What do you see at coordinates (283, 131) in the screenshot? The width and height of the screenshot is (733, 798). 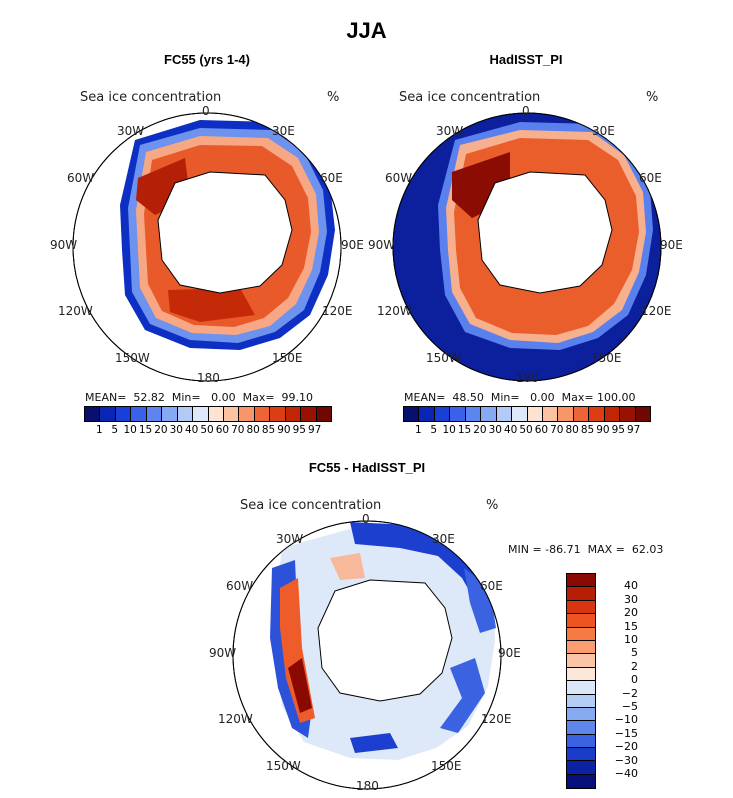 I see `panel-1-lon-30e: 30E` at bounding box center [283, 131].